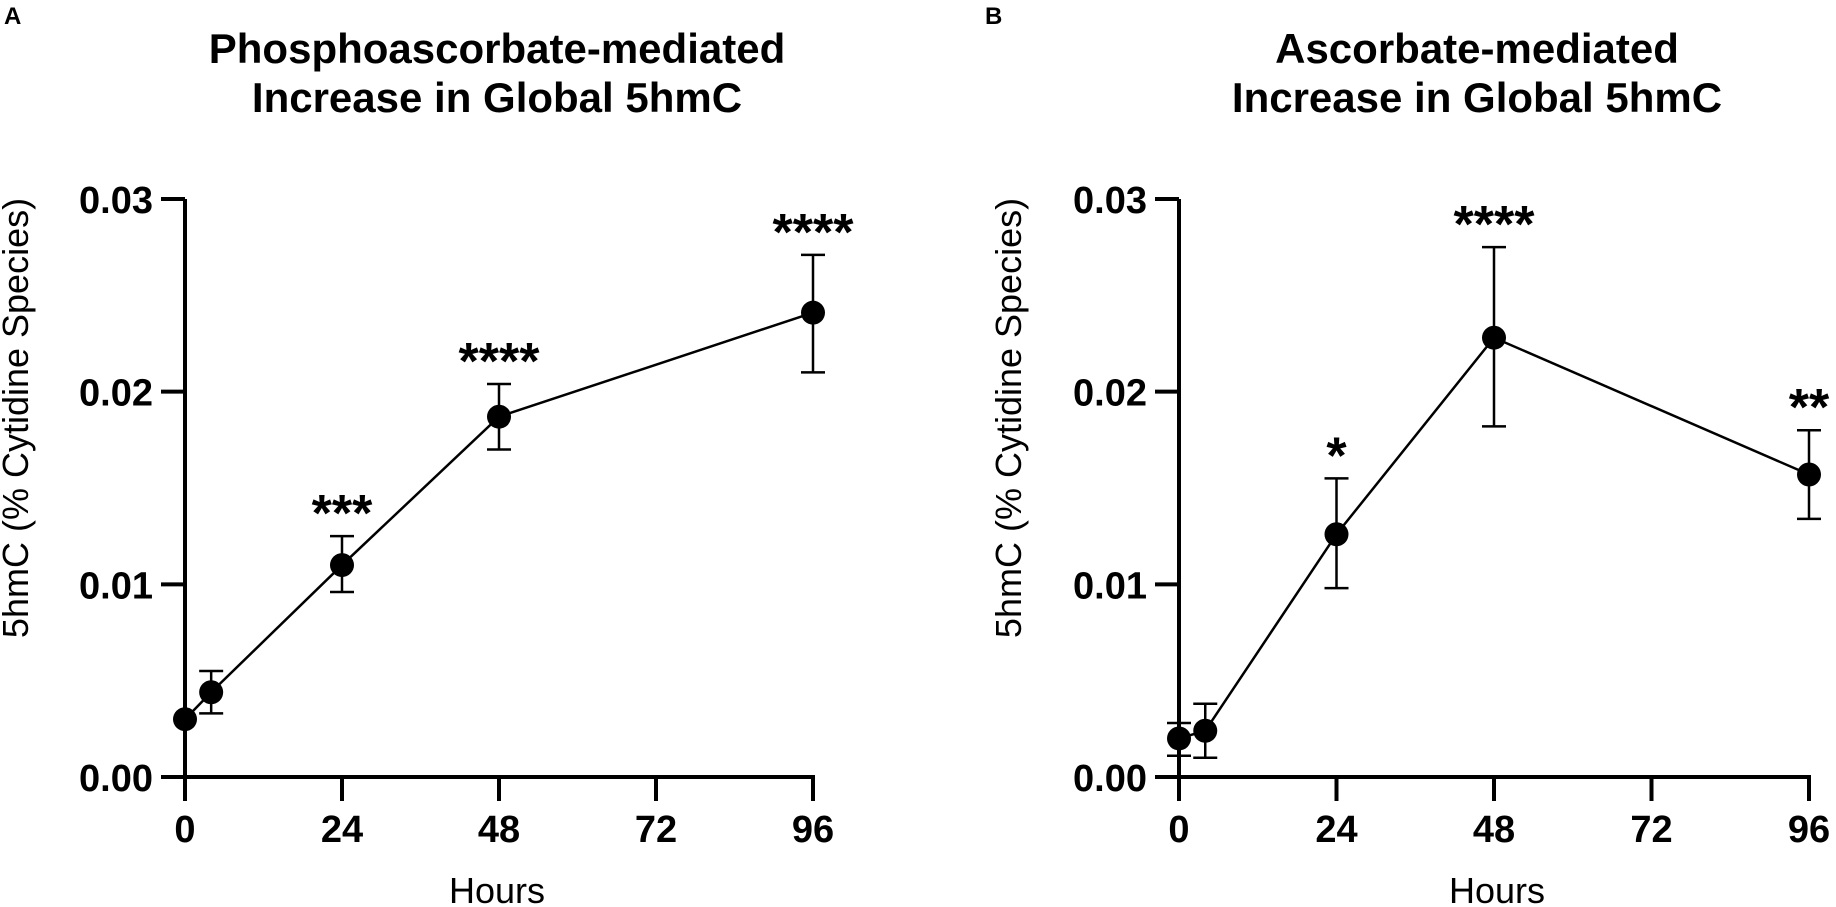 This screenshot has width=1836, height=907. Describe the element at coordinates (116, 586) in the screenshot. I see `panel-a-y-tick-label: 0.01` at that location.